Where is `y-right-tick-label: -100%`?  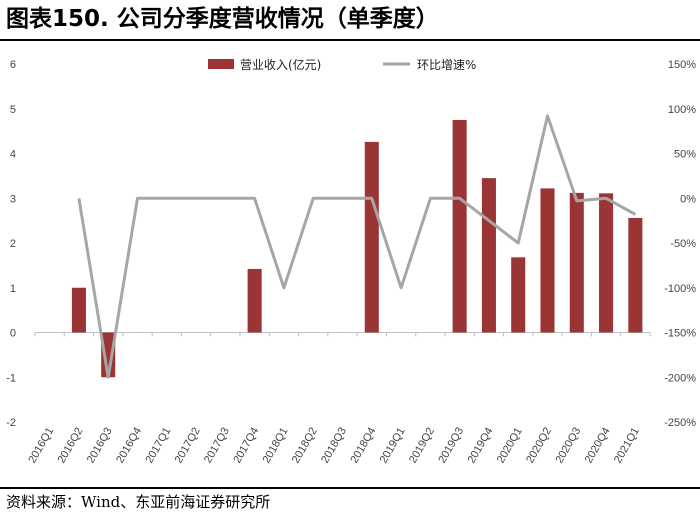 y-right-tick-label: -100% is located at coordinates (680, 289).